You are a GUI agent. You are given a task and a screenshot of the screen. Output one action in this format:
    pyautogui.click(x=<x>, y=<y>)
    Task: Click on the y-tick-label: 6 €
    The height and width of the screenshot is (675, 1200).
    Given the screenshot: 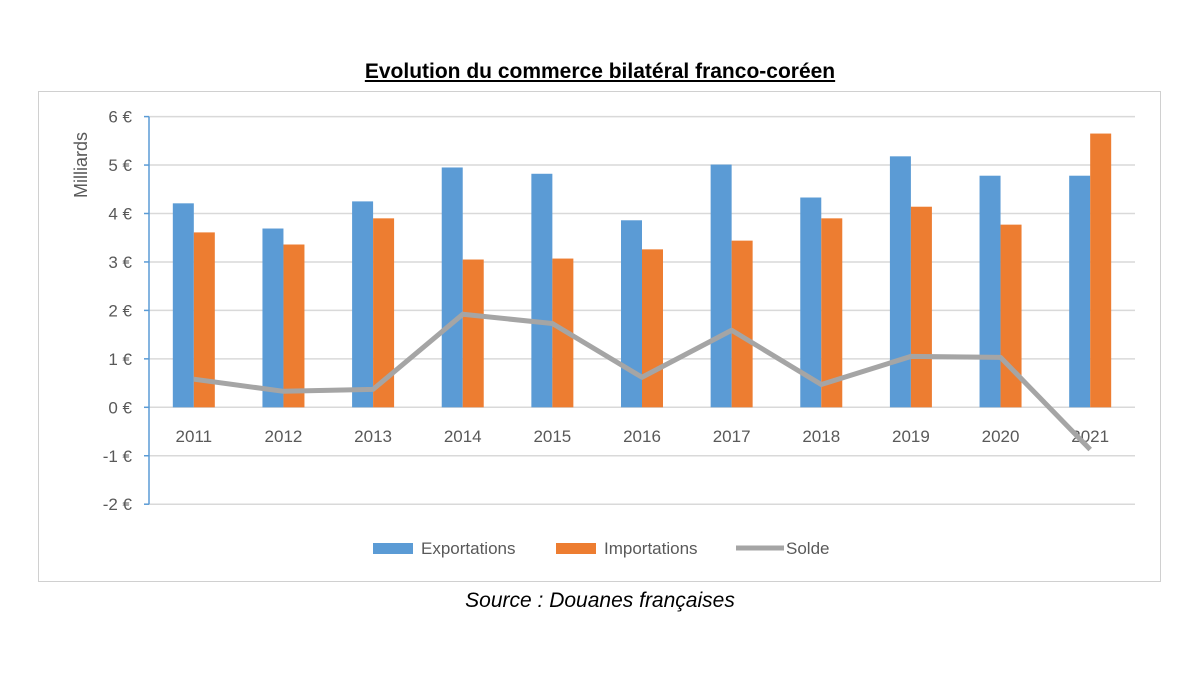 What is the action you would take?
    pyautogui.click(x=120, y=117)
    